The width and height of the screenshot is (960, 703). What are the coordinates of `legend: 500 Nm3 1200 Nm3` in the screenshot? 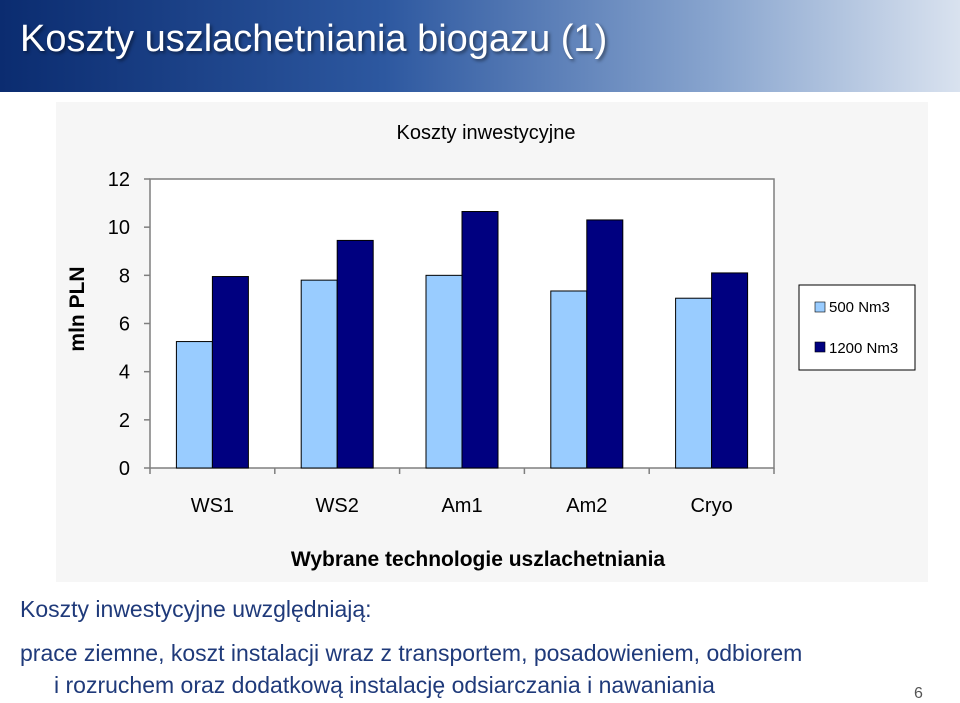 It's located at (857, 327).